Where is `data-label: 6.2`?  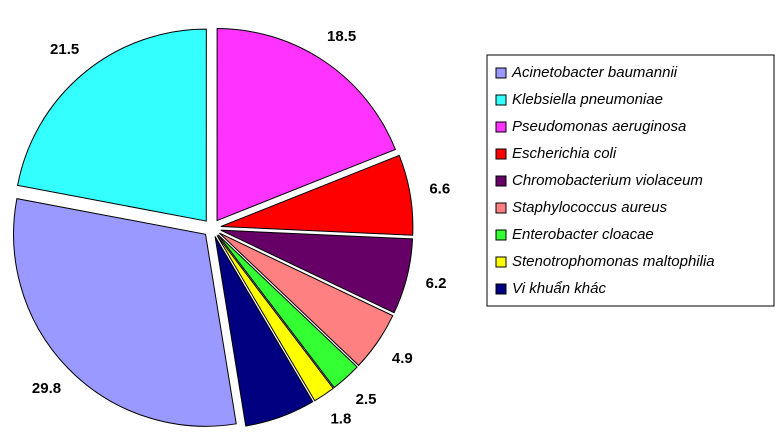 data-label: 6.2 is located at coordinates (436, 283).